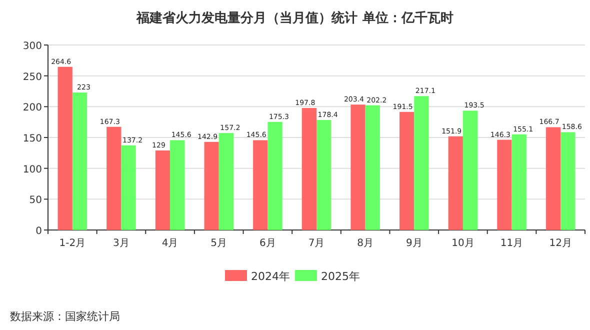 This screenshot has height=330, width=590. Describe the element at coordinates (65, 316) in the screenshot. I see `annotation: 数据来源：国家统计局` at that location.